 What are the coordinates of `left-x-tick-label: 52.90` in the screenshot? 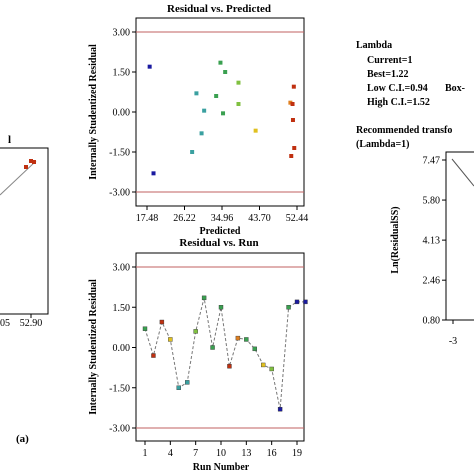 It's located at (31, 323).